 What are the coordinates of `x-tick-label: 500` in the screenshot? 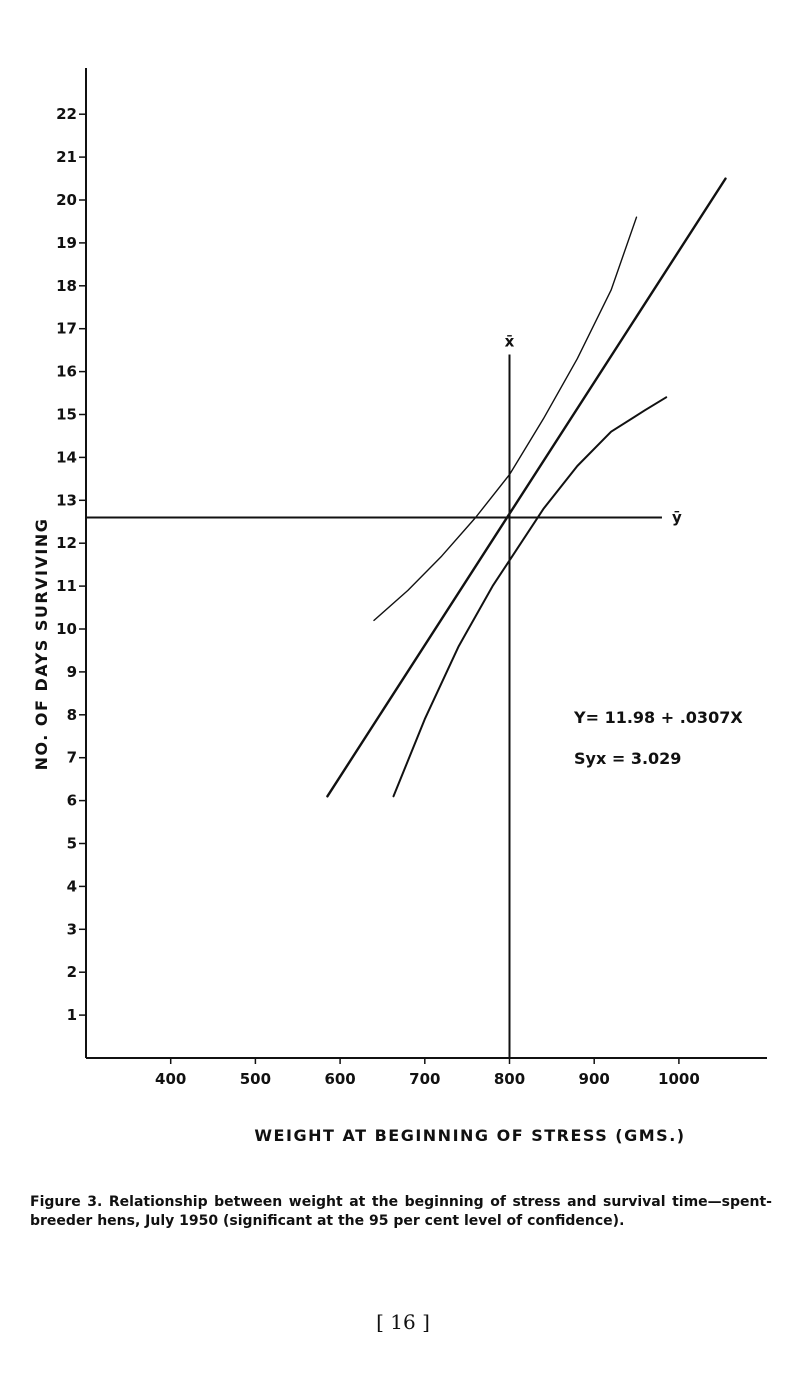 It's located at (255, 1079).